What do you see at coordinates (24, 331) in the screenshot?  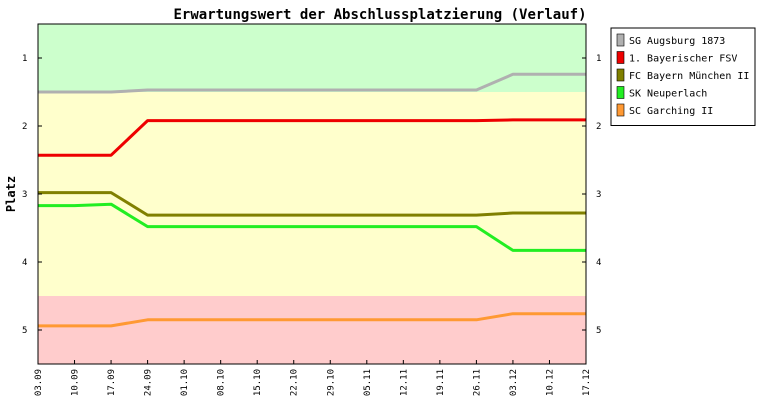 I see `y-tick-label-left: 5` at bounding box center [24, 331].